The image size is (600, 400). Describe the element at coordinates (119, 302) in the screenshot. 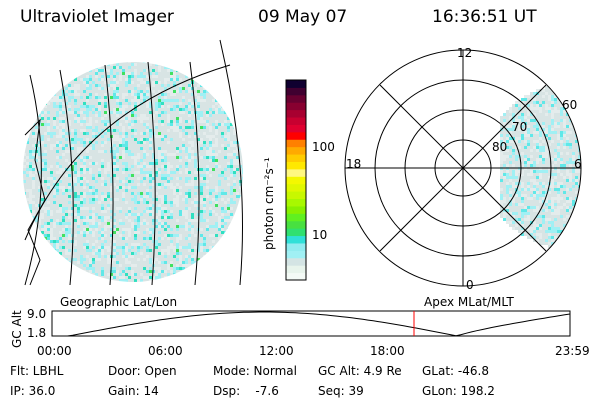

I see `geographic-label: Geographic Lat/Lon` at that location.